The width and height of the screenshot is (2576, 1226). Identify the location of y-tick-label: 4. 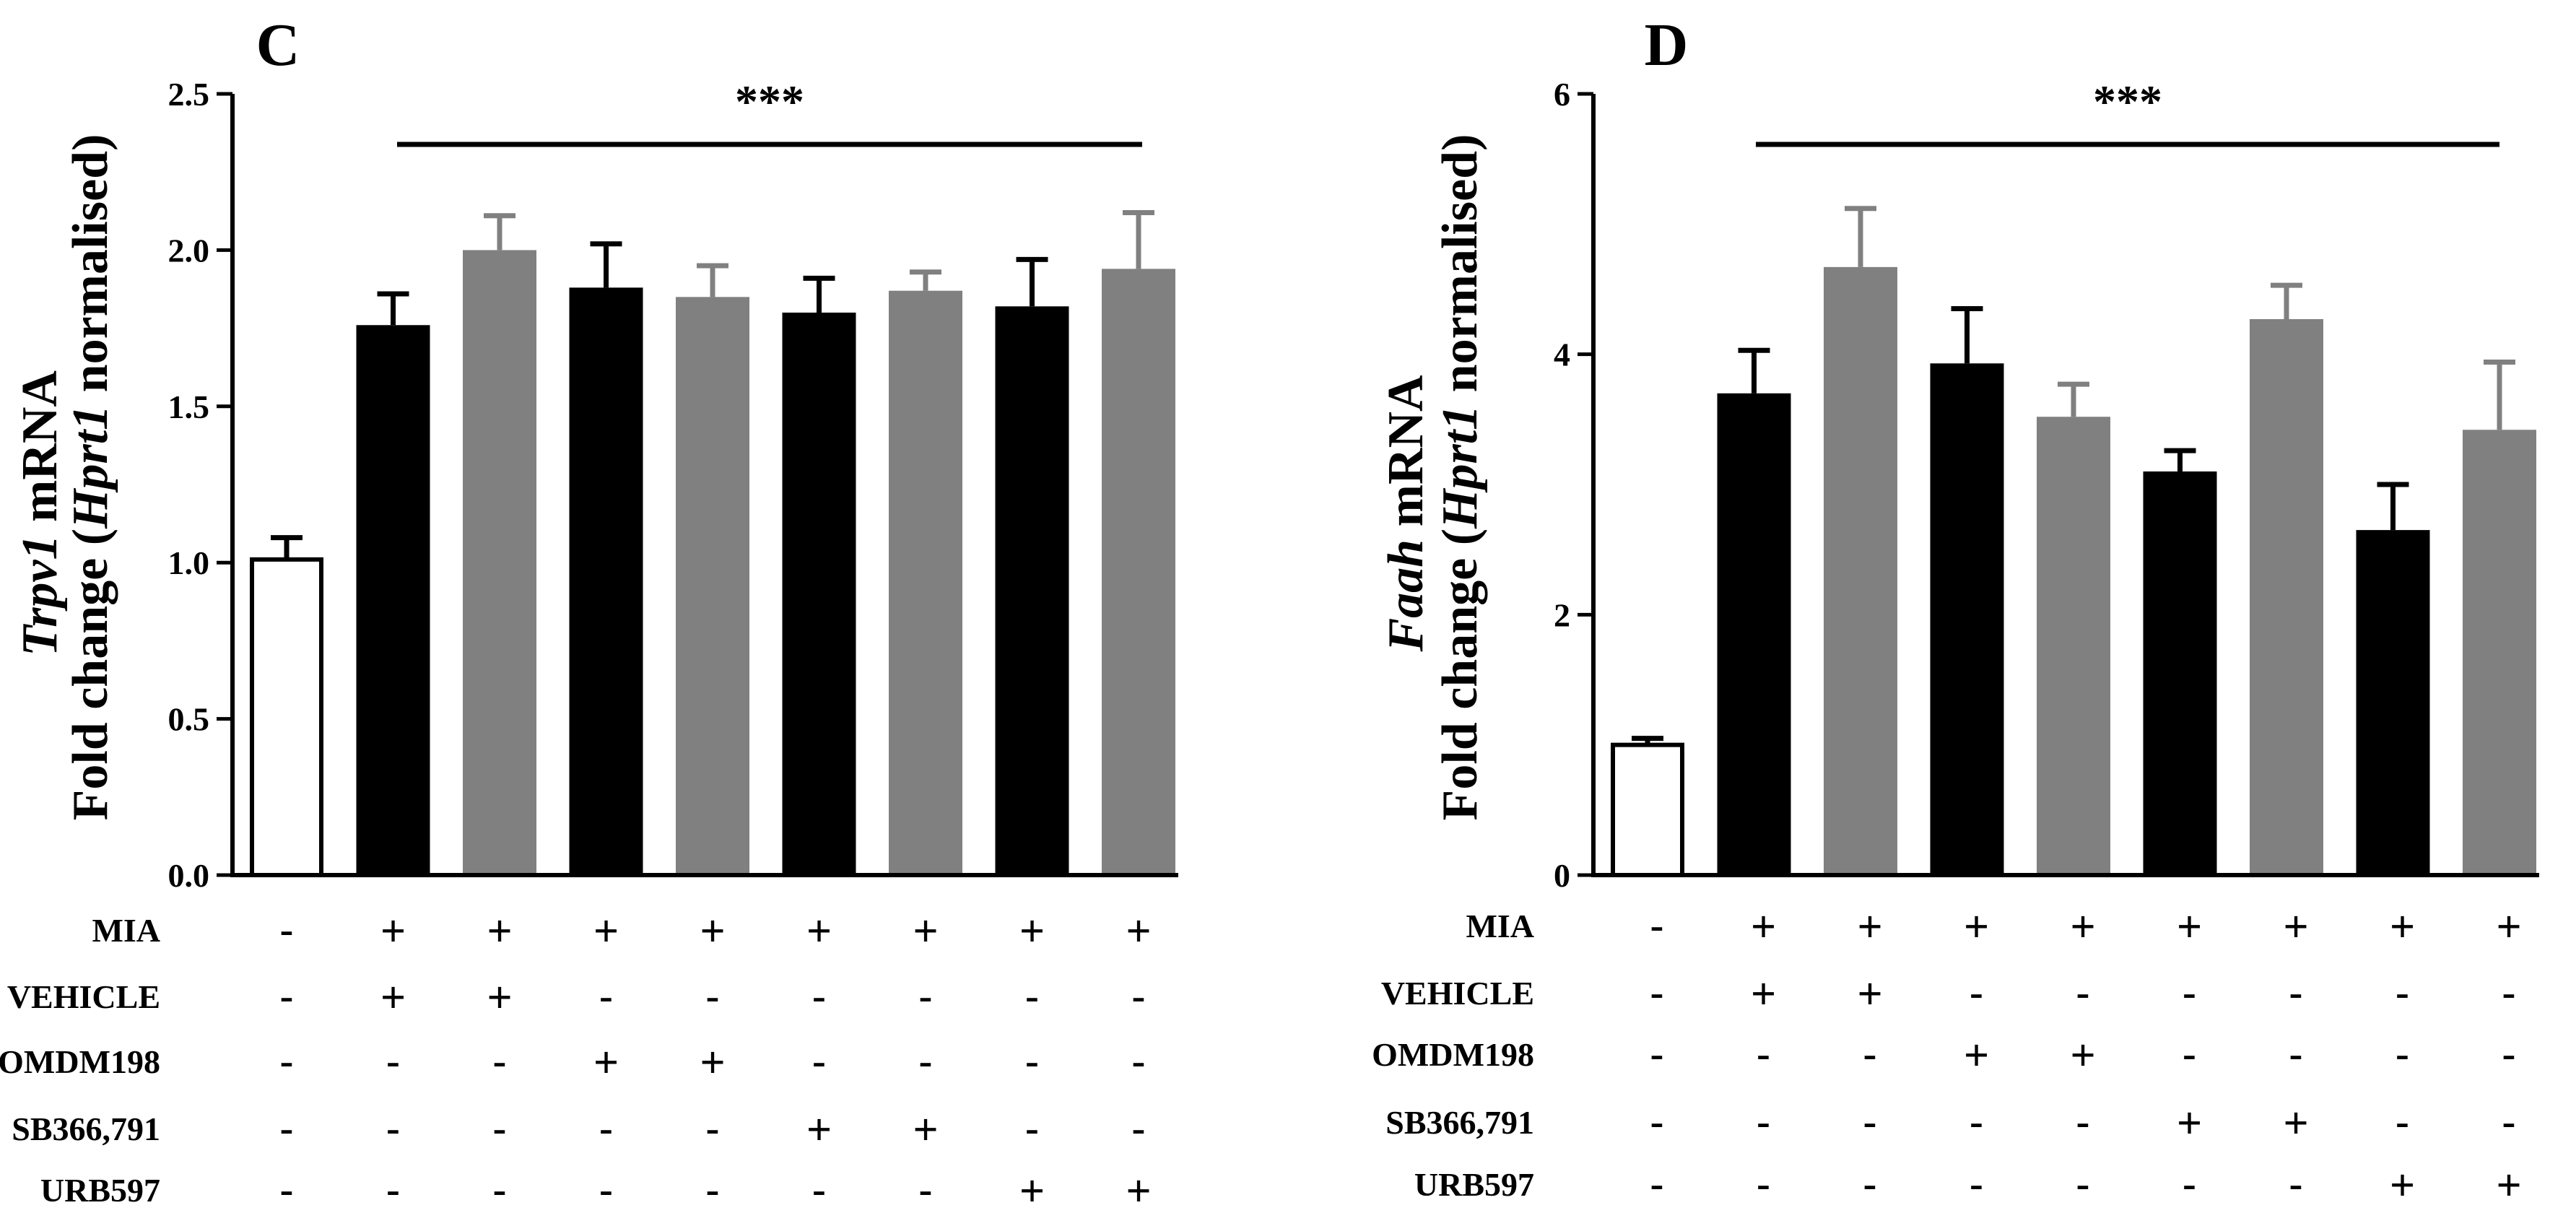
(1562, 354).